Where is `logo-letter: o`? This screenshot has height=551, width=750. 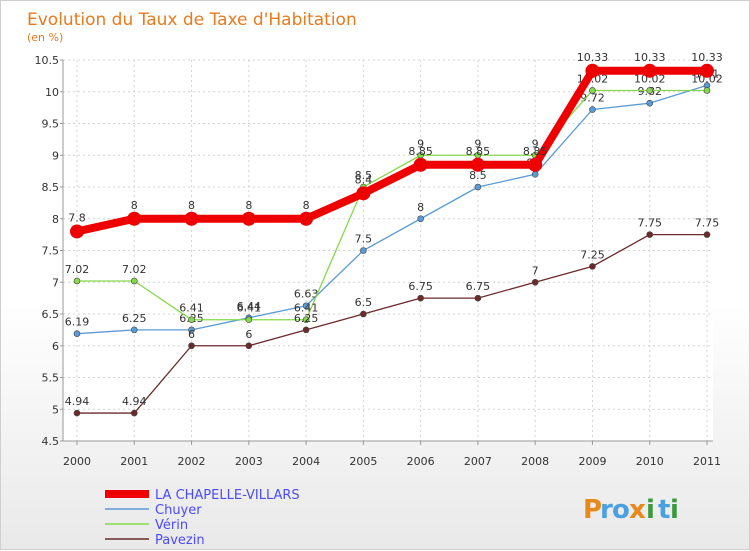
logo-letter: o is located at coordinates (621, 510).